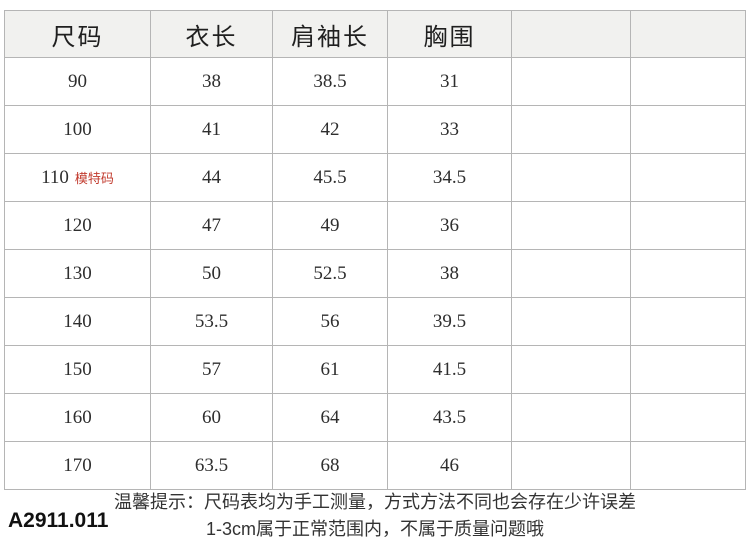 The height and width of the screenshot is (550, 750). What do you see at coordinates (211, 225) in the screenshot?
I see `cell-length: 47` at bounding box center [211, 225].